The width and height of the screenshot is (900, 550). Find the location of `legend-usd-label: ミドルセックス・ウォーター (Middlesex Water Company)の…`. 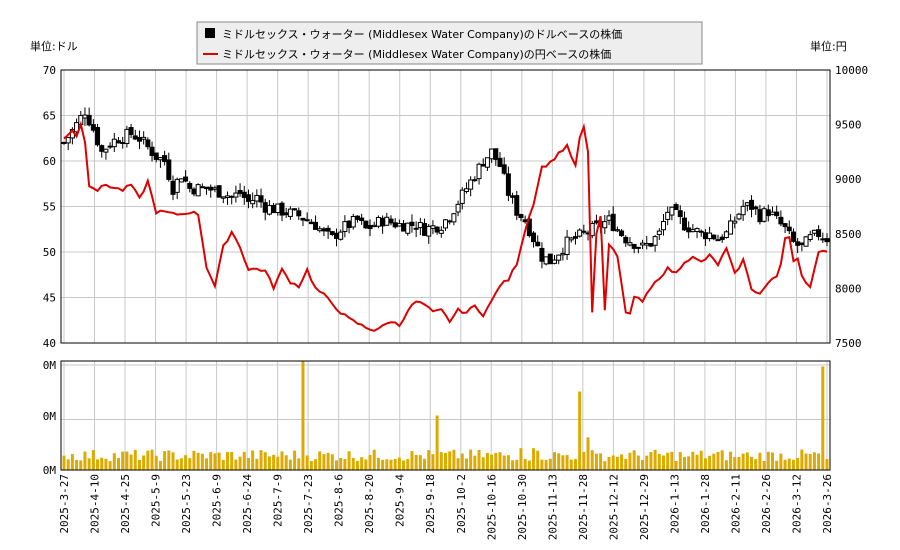

legend-usd-label: ミドルセックス・ウォーター (Middlesex Water Company)の… is located at coordinates (422, 34).